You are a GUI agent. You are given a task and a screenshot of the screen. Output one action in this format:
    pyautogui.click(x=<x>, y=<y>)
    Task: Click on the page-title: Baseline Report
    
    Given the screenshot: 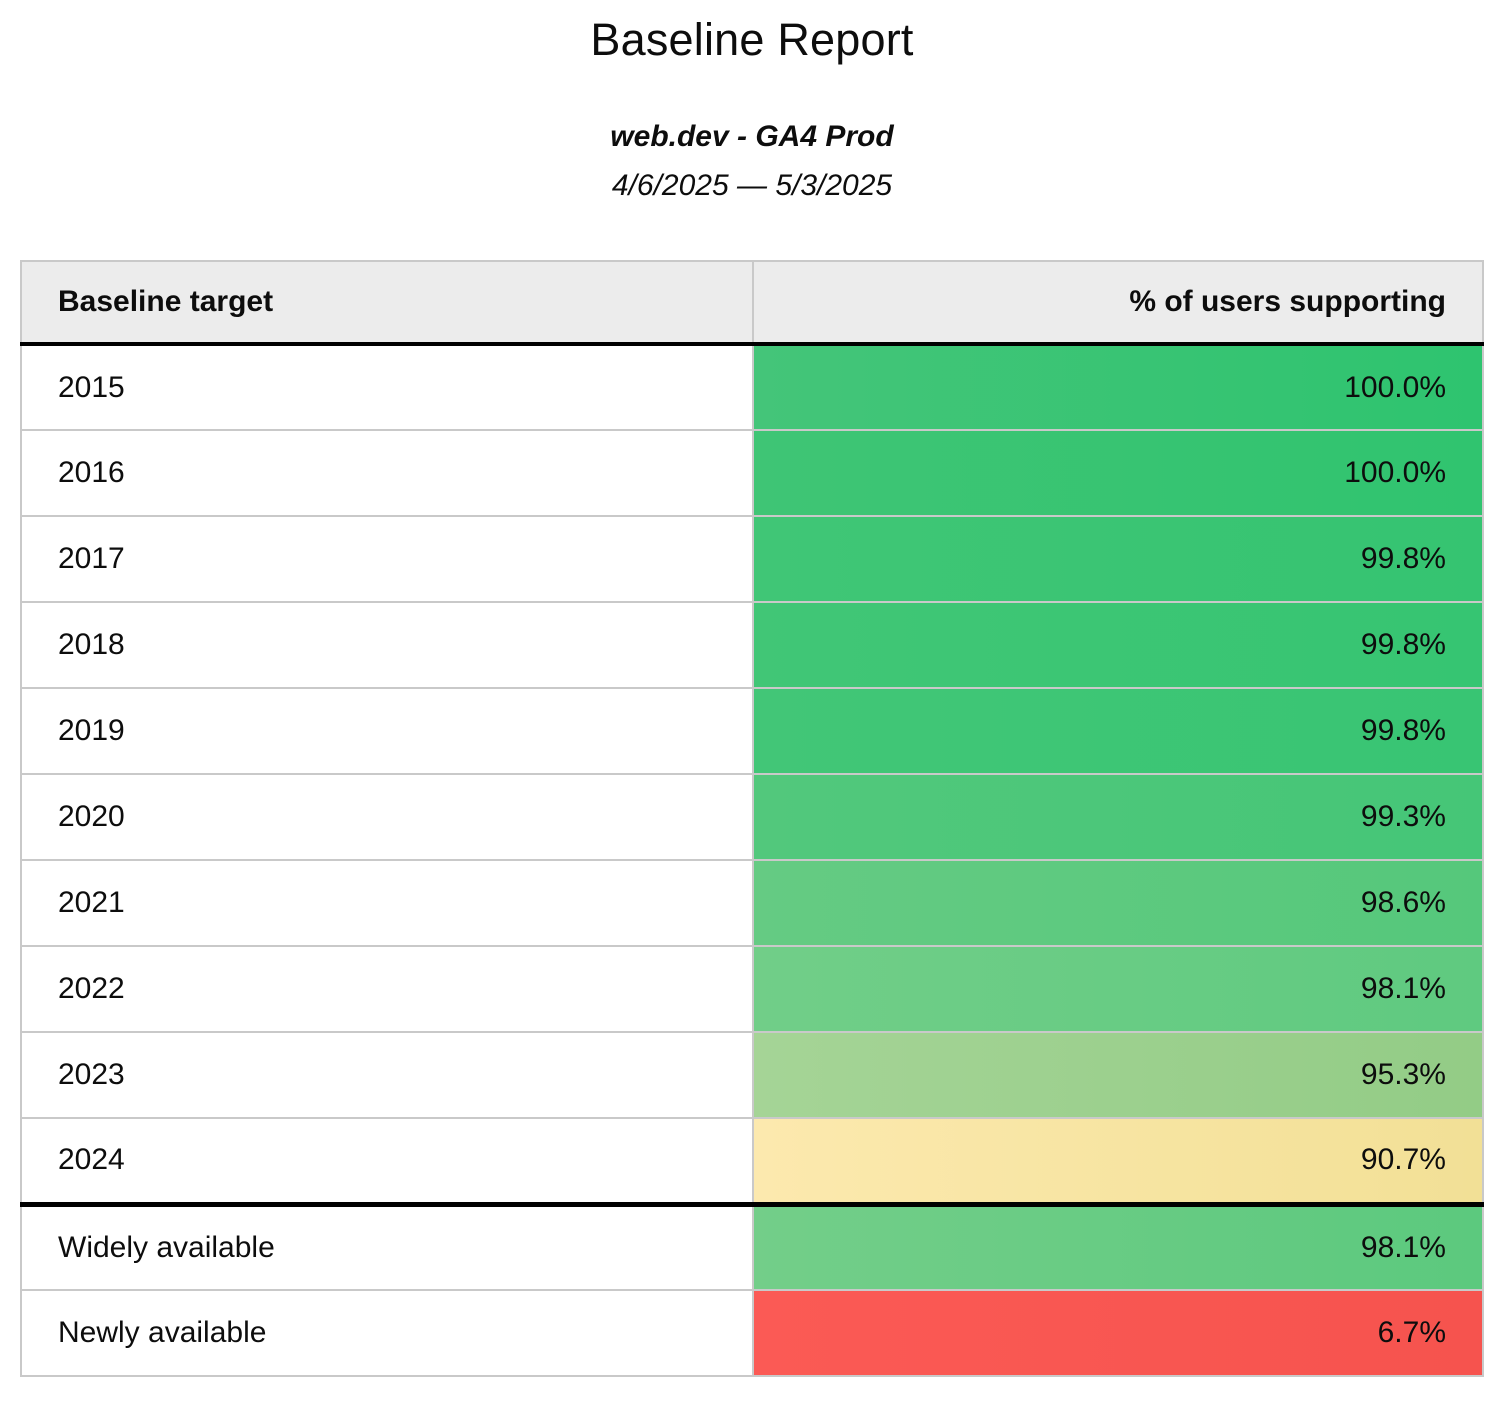 What is the action you would take?
    pyautogui.click(x=752, y=39)
    